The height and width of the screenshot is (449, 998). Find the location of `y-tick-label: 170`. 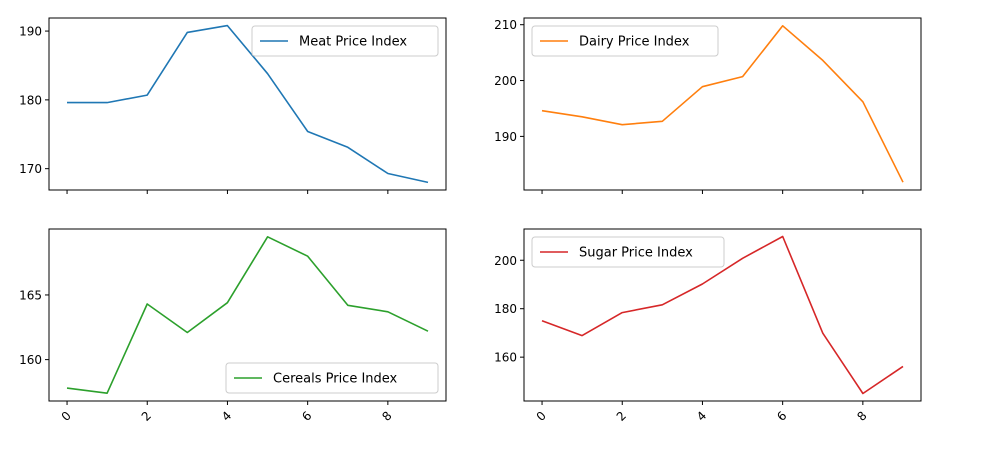

y-tick-label: 170 is located at coordinates (30, 169).